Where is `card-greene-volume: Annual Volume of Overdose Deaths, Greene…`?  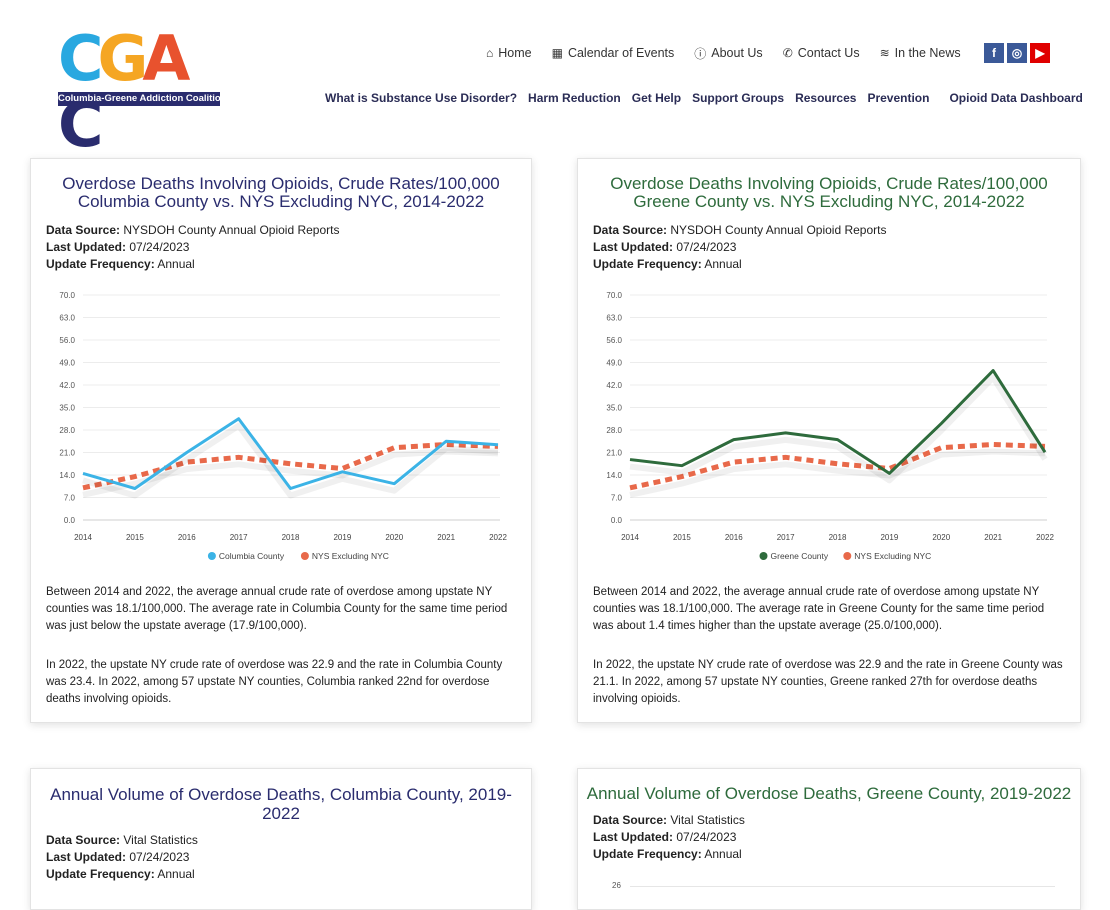 card-greene-volume: Annual Volume of Overdose Deaths, Greene… is located at coordinates (829, 839).